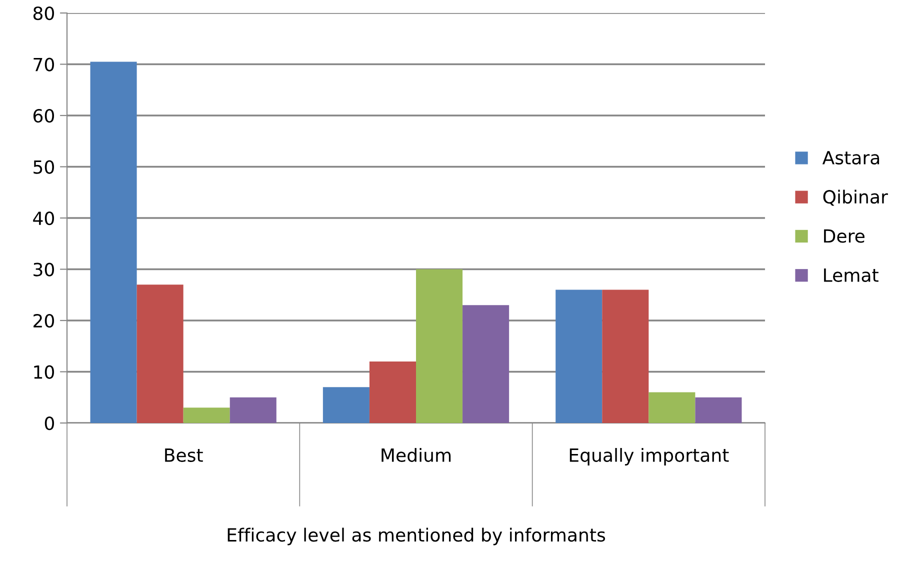 Image resolution: width=922 pixels, height=574 pixels. What do you see at coordinates (43, 115) in the screenshot?
I see `y-tick-label: 60` at bounding box center [43, 115].